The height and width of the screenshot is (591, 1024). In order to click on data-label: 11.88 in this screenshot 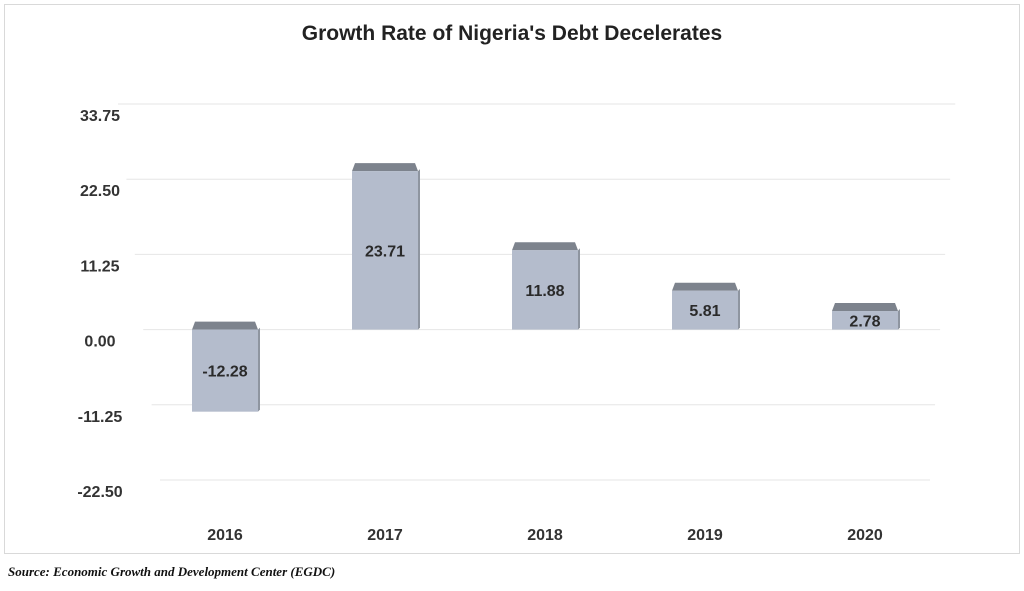, I will do `click(544, 291)`.